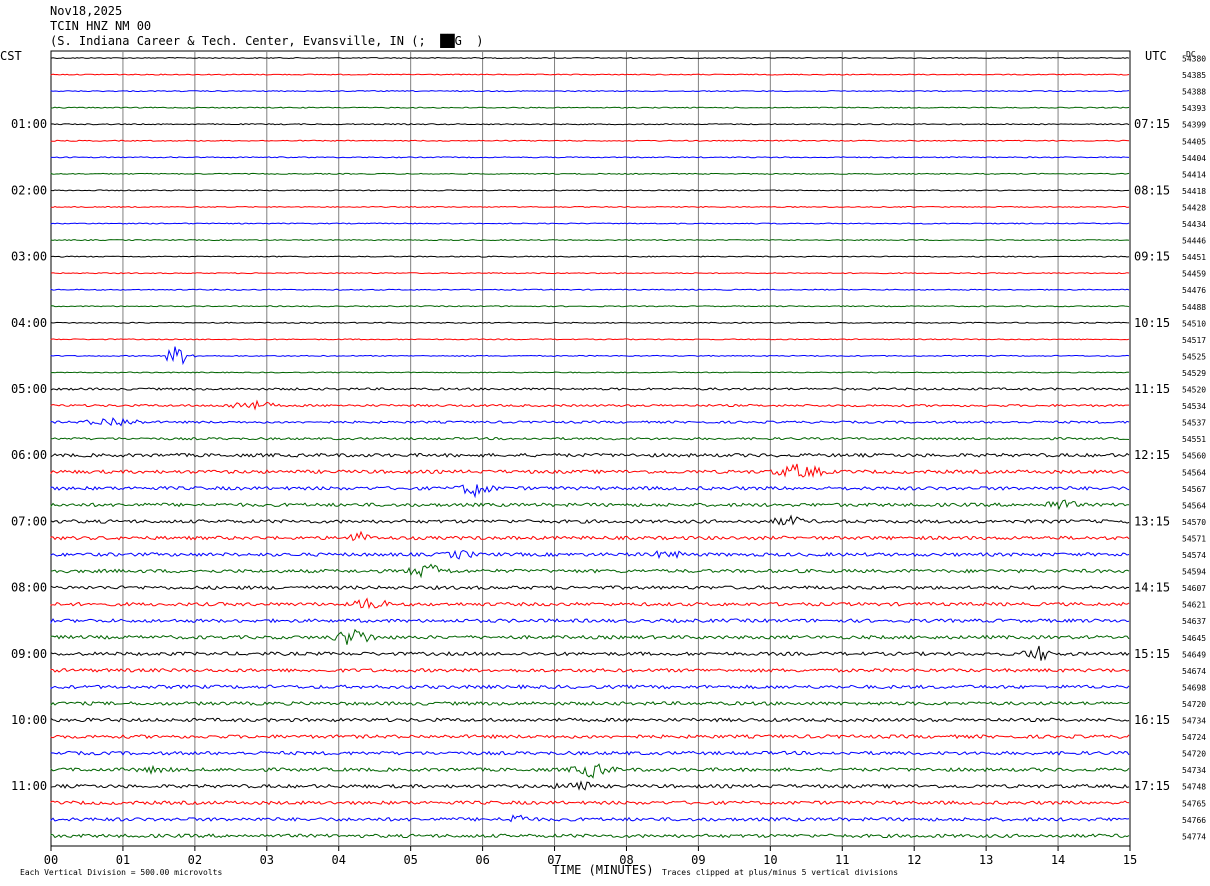 The image size is (1210, 886). Describe the element at coordinates (842, 860) in the screenshot. I see `x-tick-label: 11` at that location.